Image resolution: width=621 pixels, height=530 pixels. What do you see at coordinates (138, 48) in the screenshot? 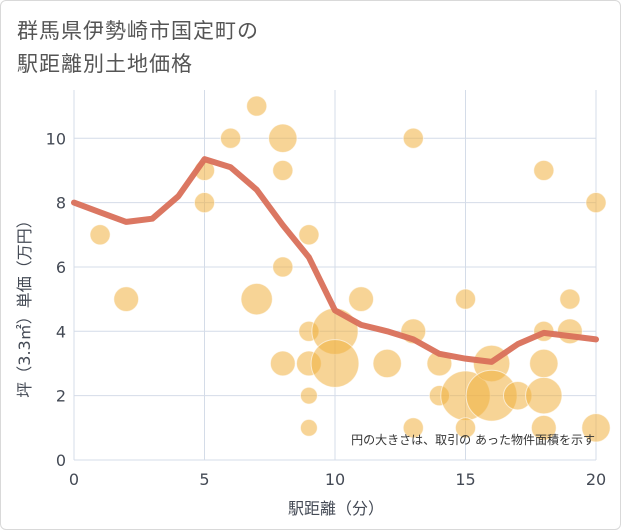
I see `chart-title: 群馬県伊勢崎市国定町の 駅距離別土地価格` at bounding box center [138, 48].